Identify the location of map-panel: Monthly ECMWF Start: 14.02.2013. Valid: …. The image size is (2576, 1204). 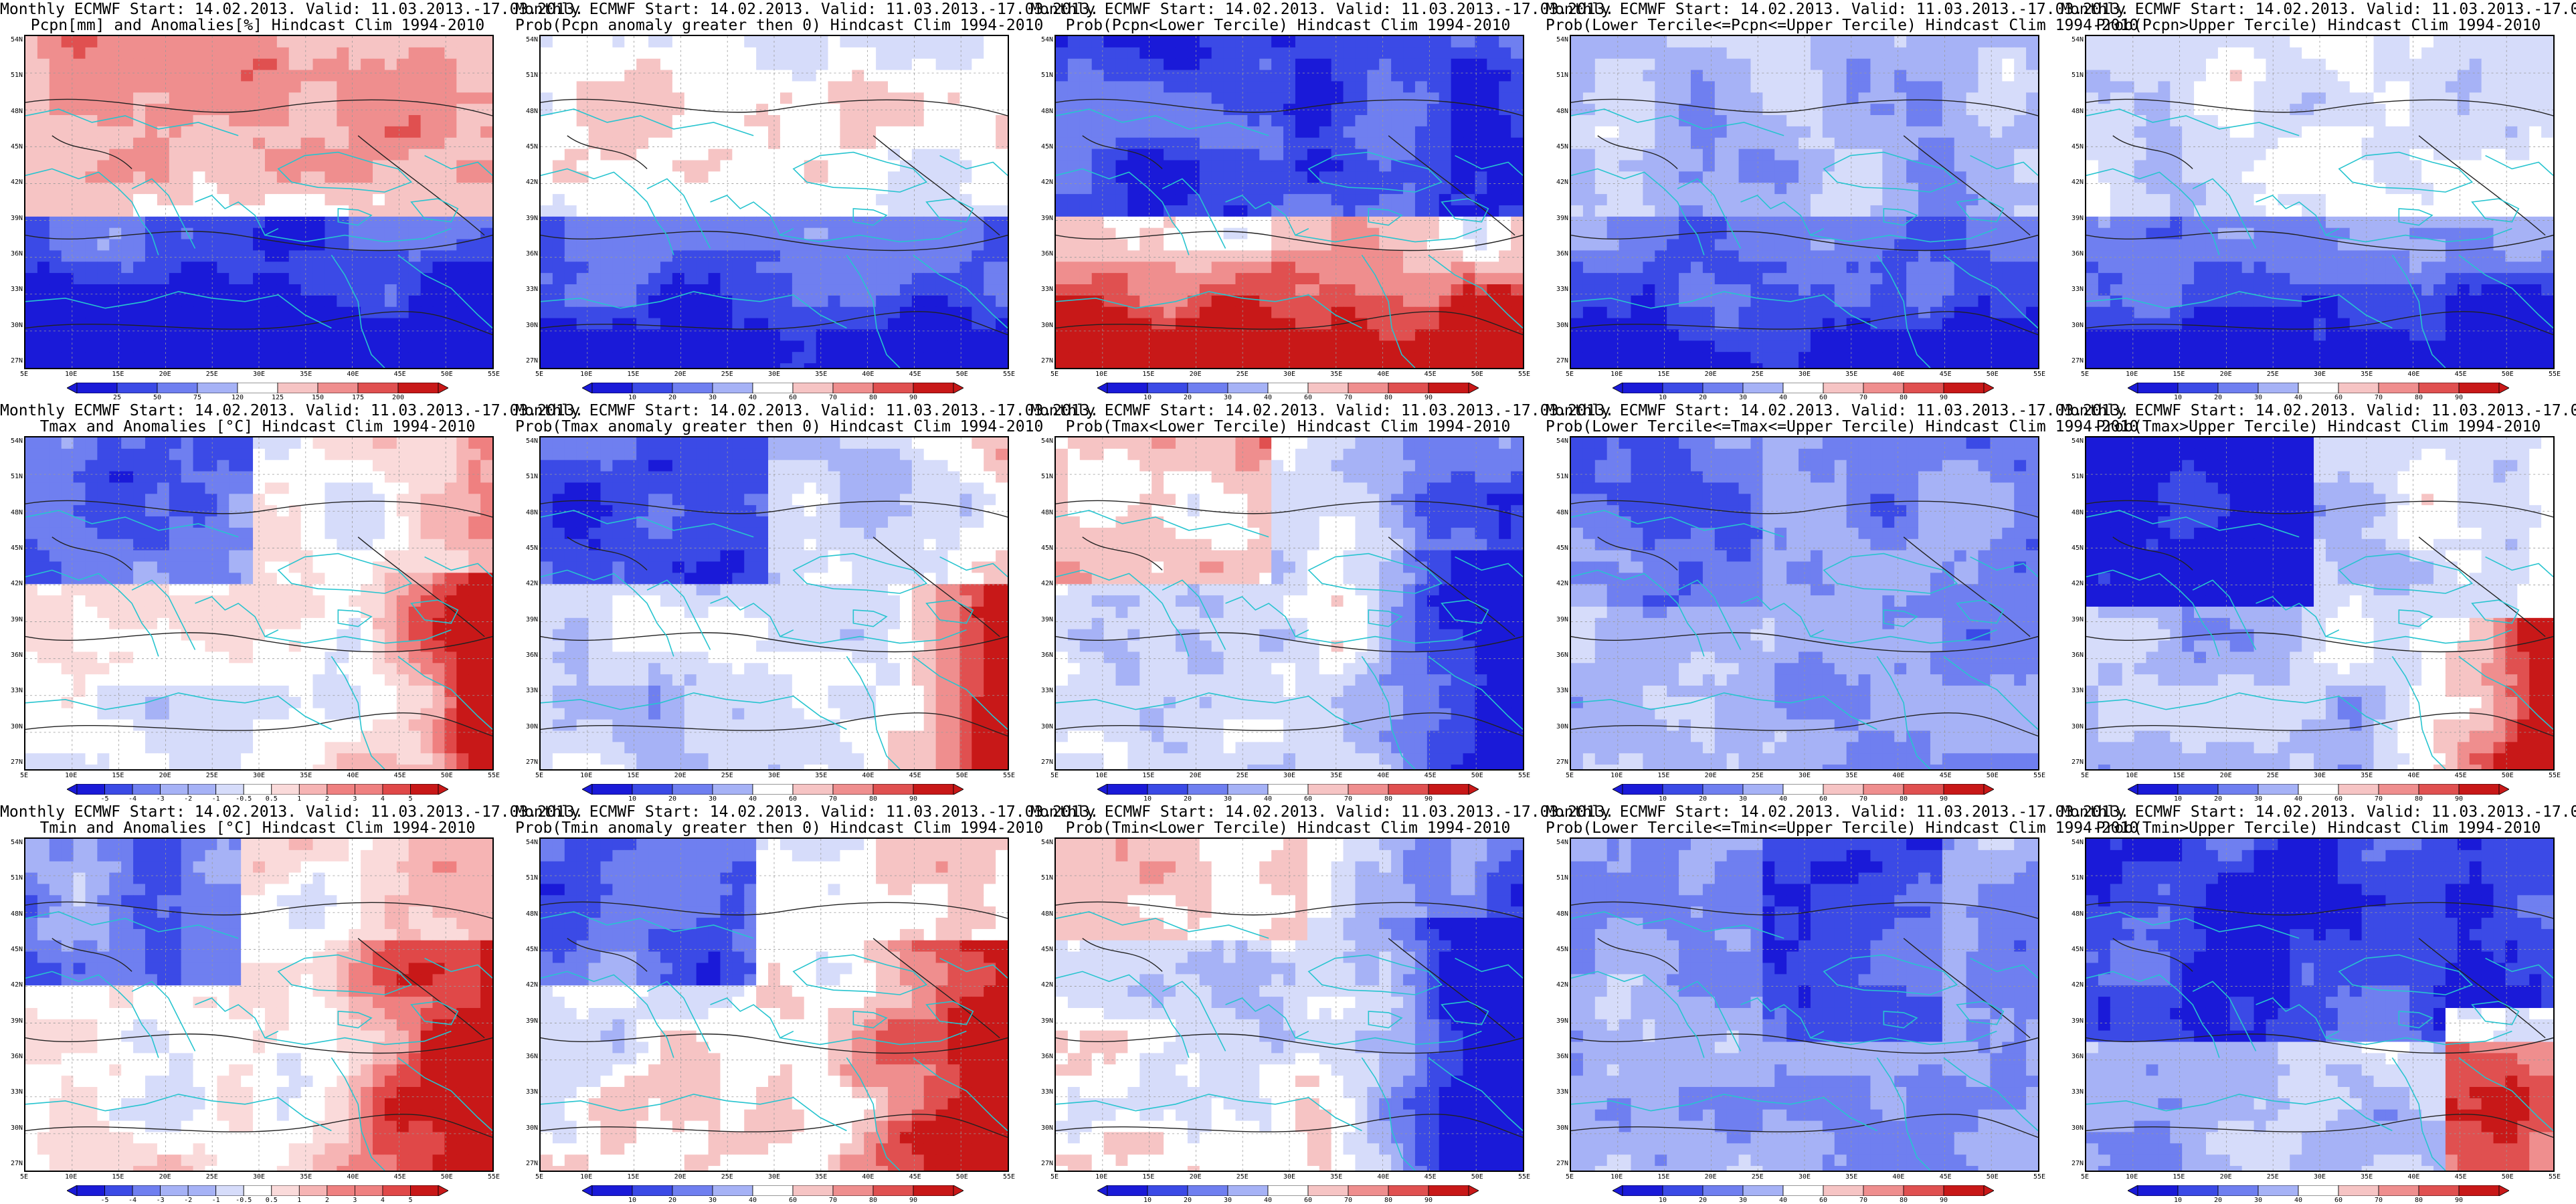
(807, 602).